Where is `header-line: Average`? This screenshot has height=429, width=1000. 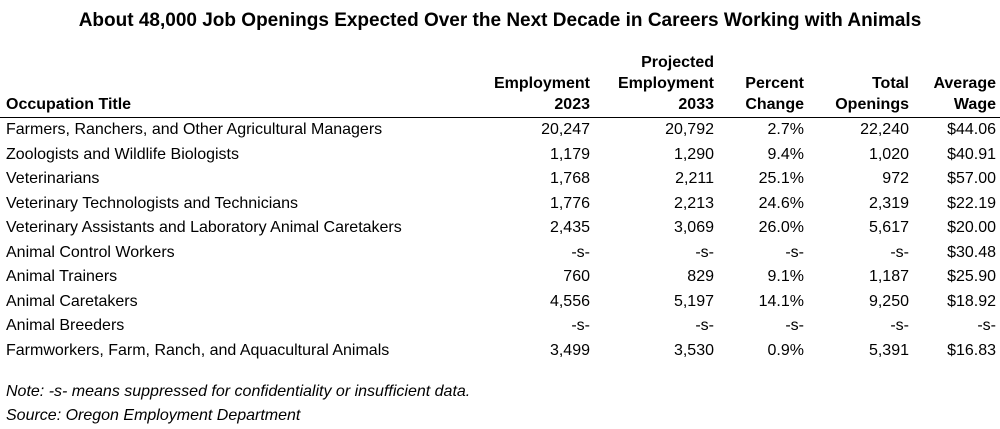
header-line: Average is located at coordinates (964, 83).